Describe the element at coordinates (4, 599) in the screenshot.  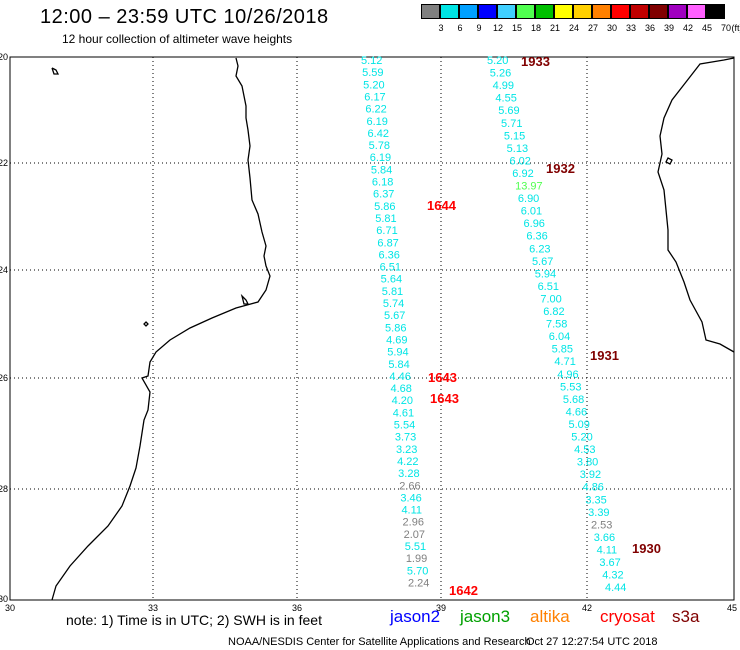
I see `lat-label: -30` at that location.